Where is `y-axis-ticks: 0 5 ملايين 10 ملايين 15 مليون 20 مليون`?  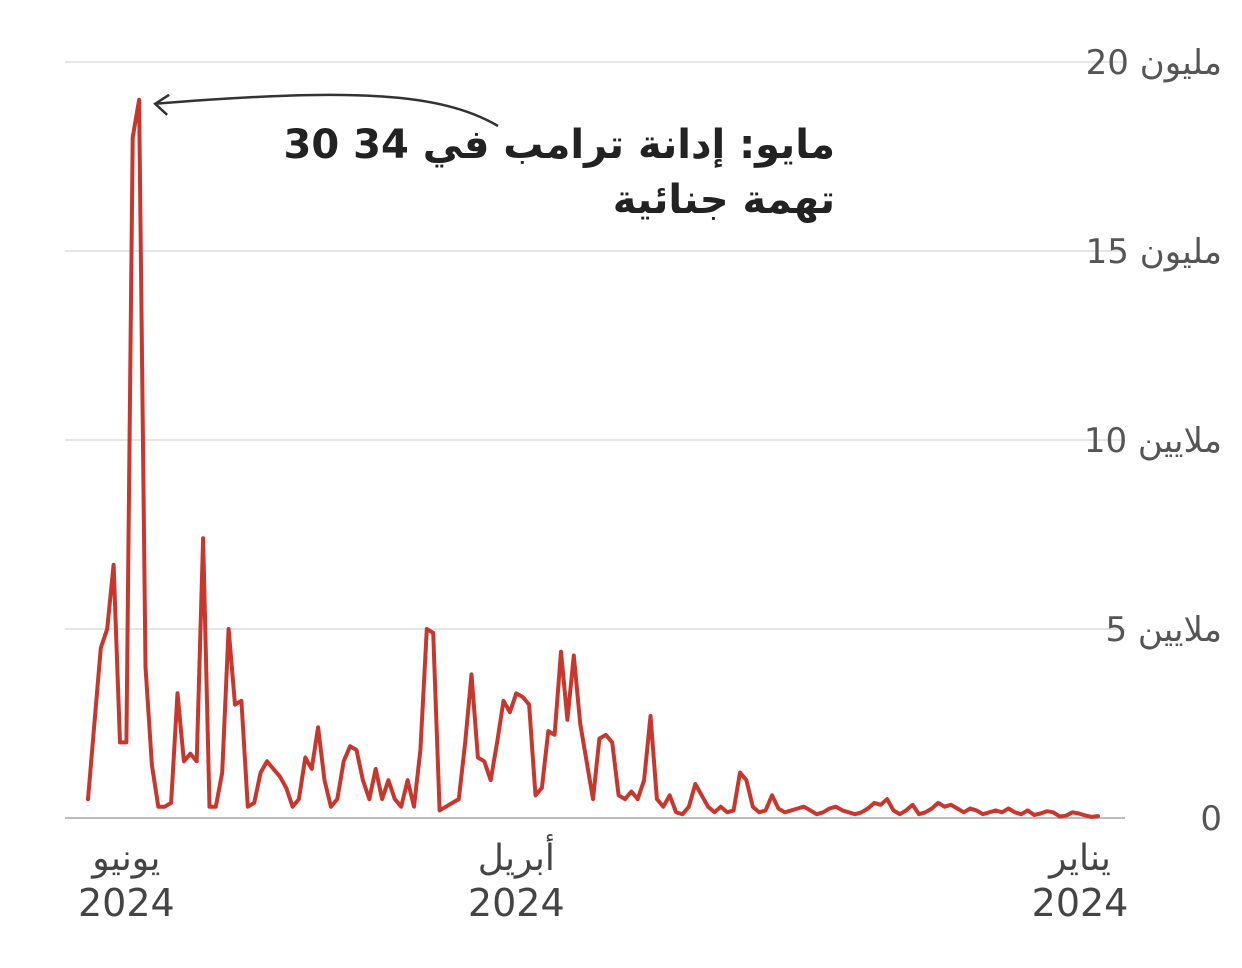 y-axis-ticks: 0 5 ملايين 10 ملايين 15 مليون 20 مليون is located at coordinates (1153, 441).